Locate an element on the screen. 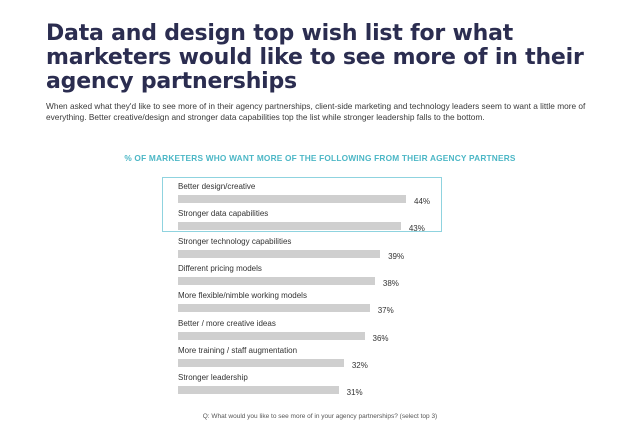 This screenshot has width=640, height=445. category-label: Stronger leadership is located at coordinates (213, 378).